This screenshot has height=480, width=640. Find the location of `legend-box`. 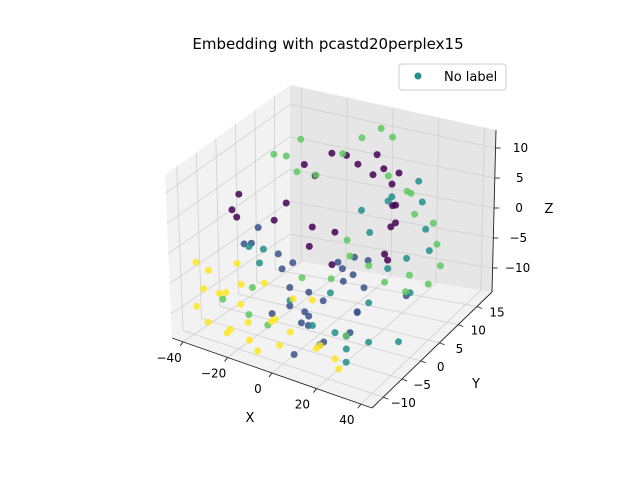

legend-box is located at coordinates (452, 77).